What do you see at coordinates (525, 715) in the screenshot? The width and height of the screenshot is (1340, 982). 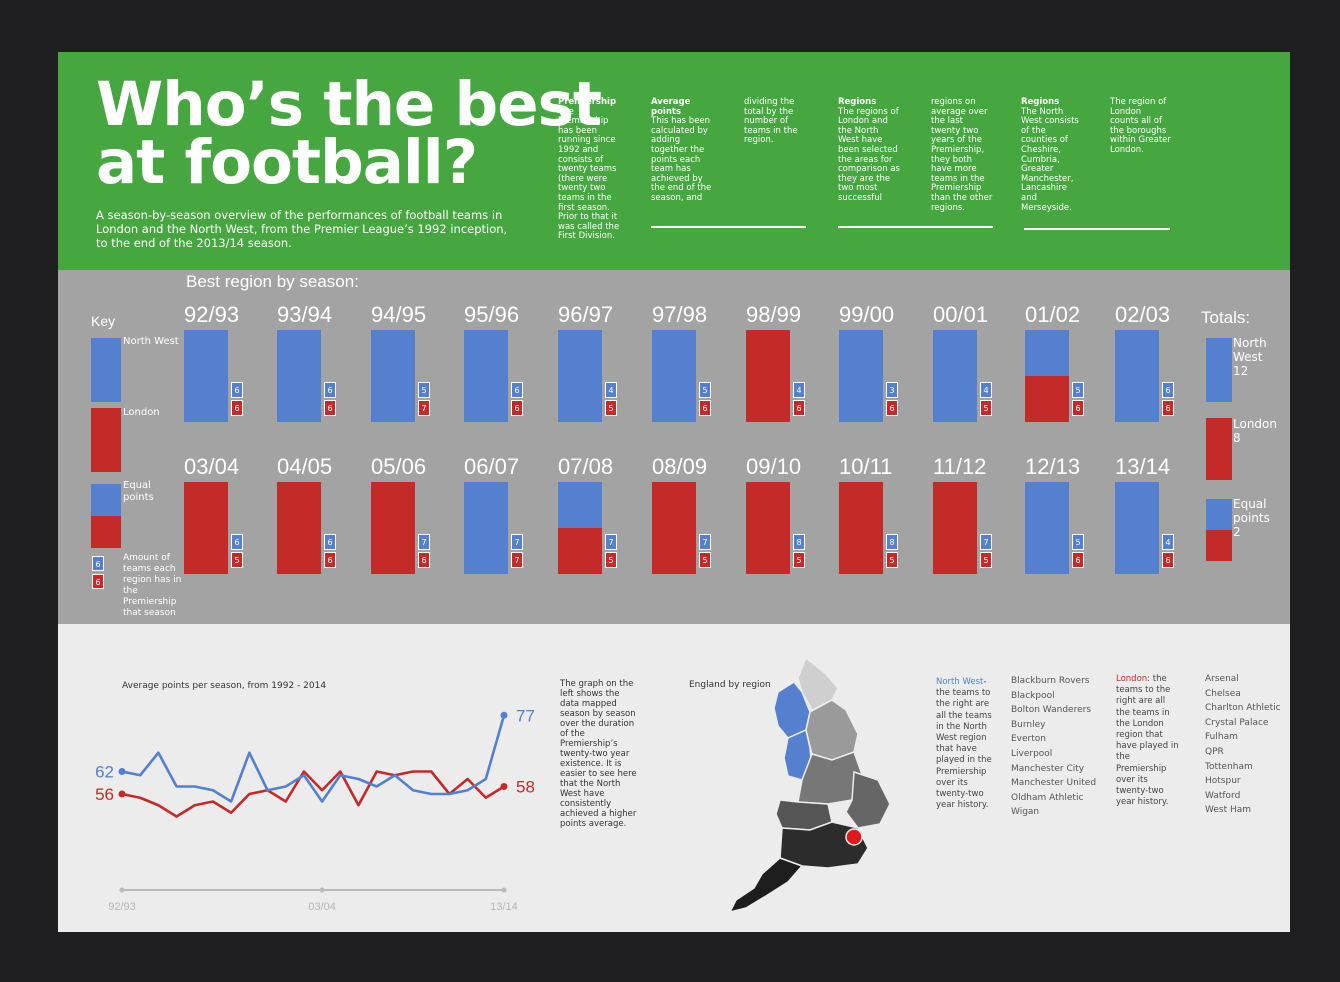 I see `nw-end-label: 77` at bounding box center [525, 715].